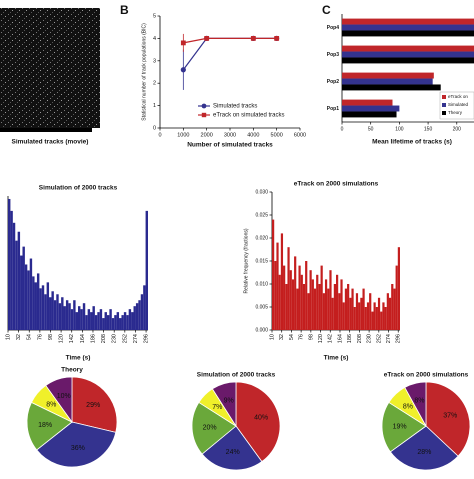  What do you see at coordinates (236, 375) in the screenshot?
I see `chart-title: Simulation of 2000 tracks` at bounding box center [236, 375].